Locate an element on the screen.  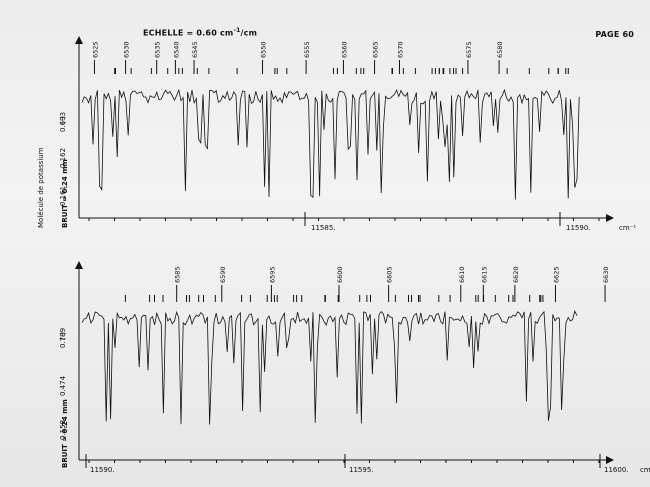
line-number-label: 6580 is located at coordinates (500, 49).